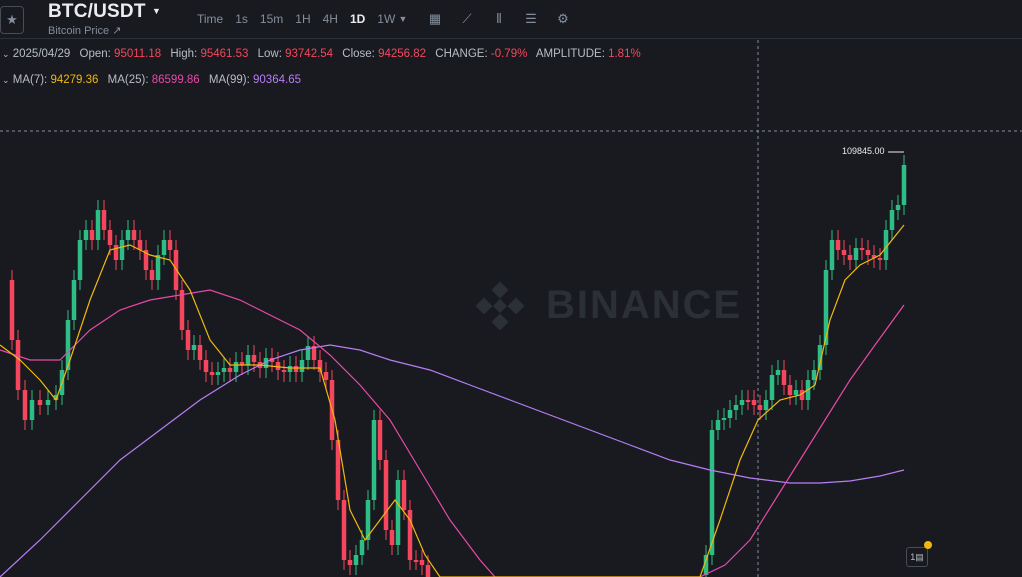  Describe the element at coordinates (85, 31) in the screenshot. I see `pair-subtitle-link: Bitcoin Price ↗` at that location.